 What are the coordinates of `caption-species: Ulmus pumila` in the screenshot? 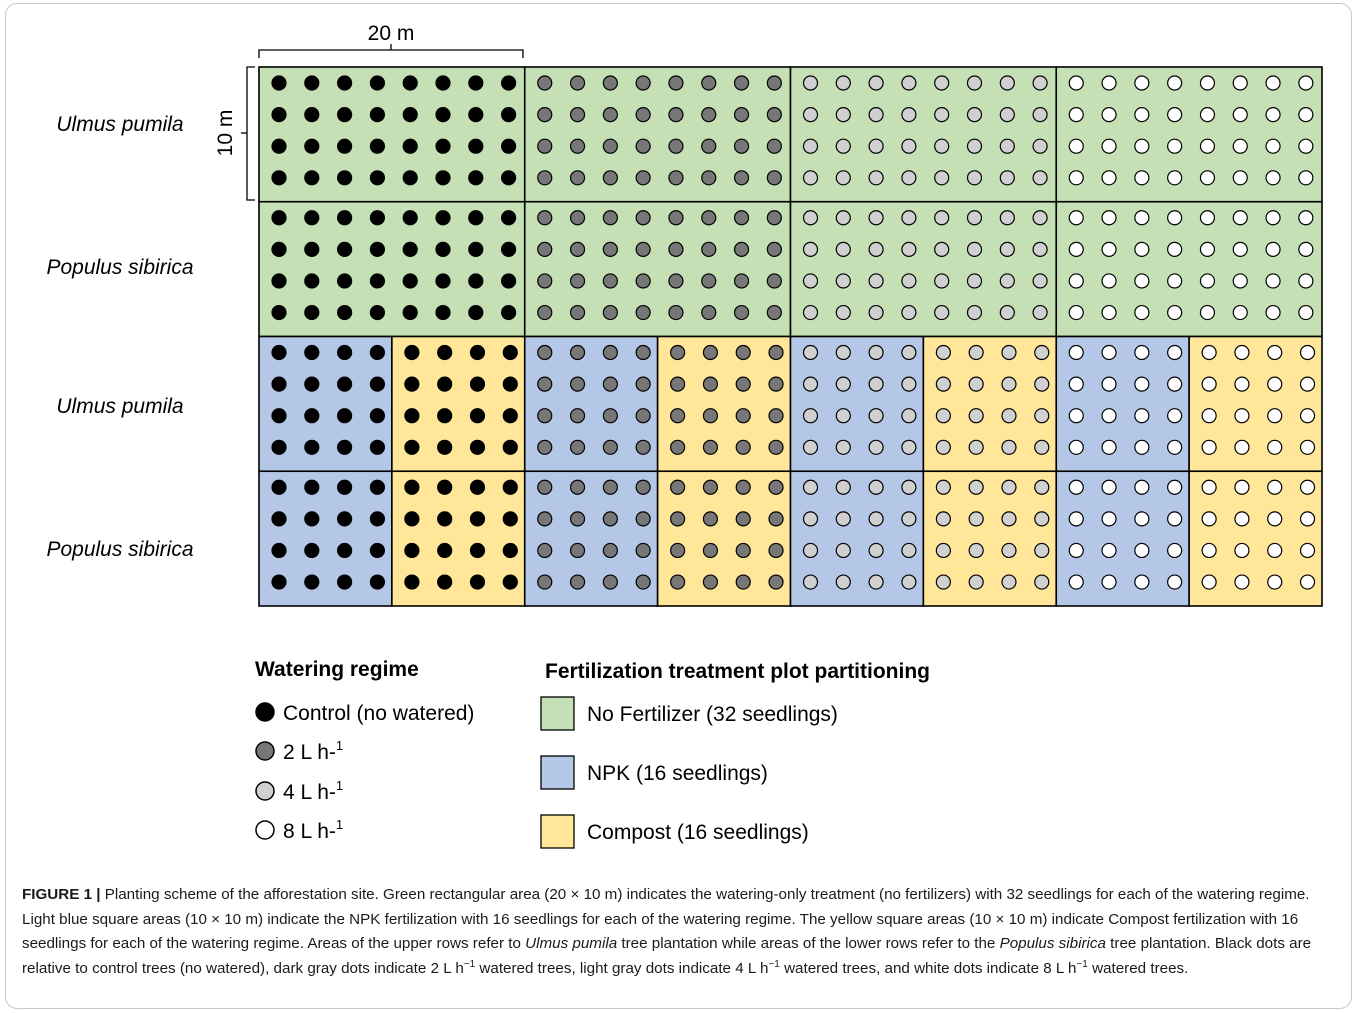 It's located at (571, 943).